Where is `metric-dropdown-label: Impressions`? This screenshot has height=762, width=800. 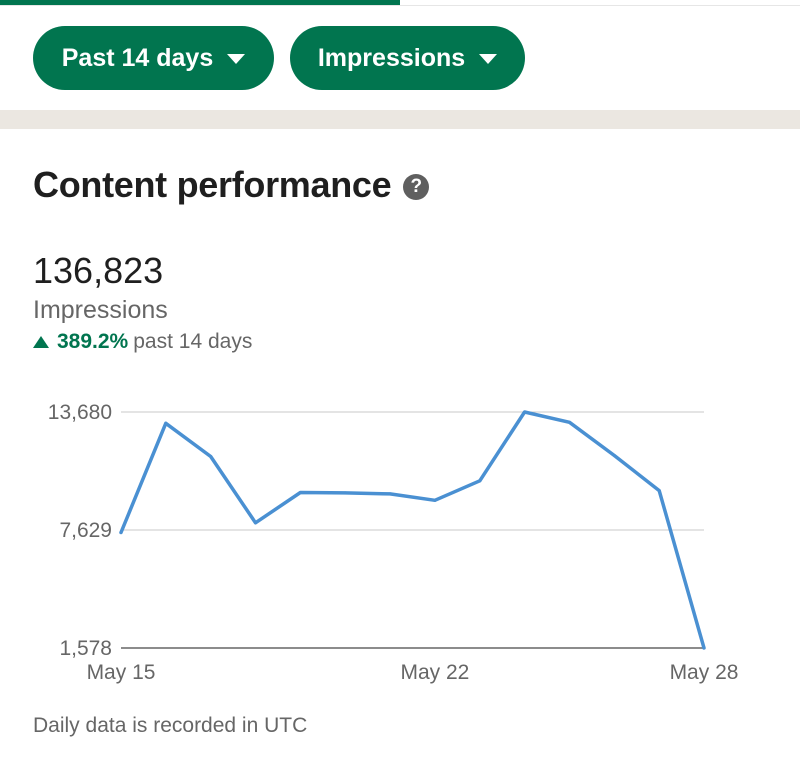
metric-dropdown-label: Impressions is located at coordinates (391, 57).